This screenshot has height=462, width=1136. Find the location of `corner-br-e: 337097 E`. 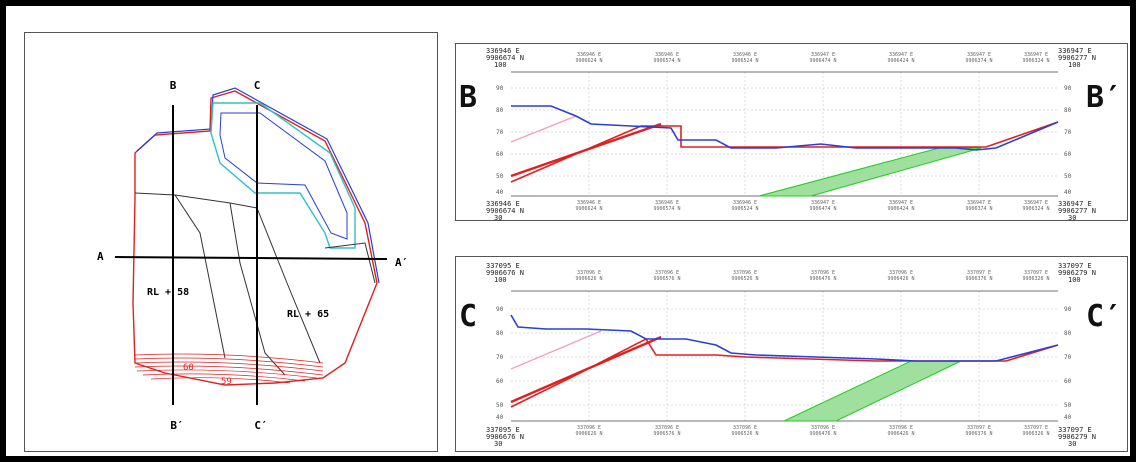

corner-br-e: 337097 E is located at coordinates (1075, 430).